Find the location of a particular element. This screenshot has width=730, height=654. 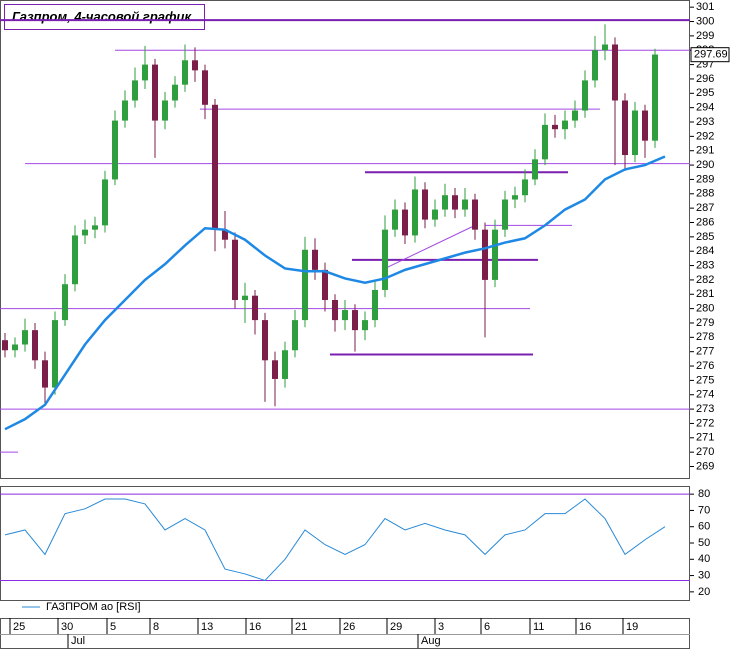

y-tick-label: 273 is located at coordinates (705, 409).